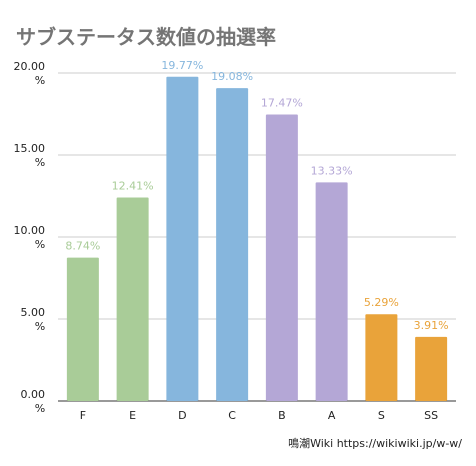  I want to click on y-tick-label: 0.00, so click(33, 394).